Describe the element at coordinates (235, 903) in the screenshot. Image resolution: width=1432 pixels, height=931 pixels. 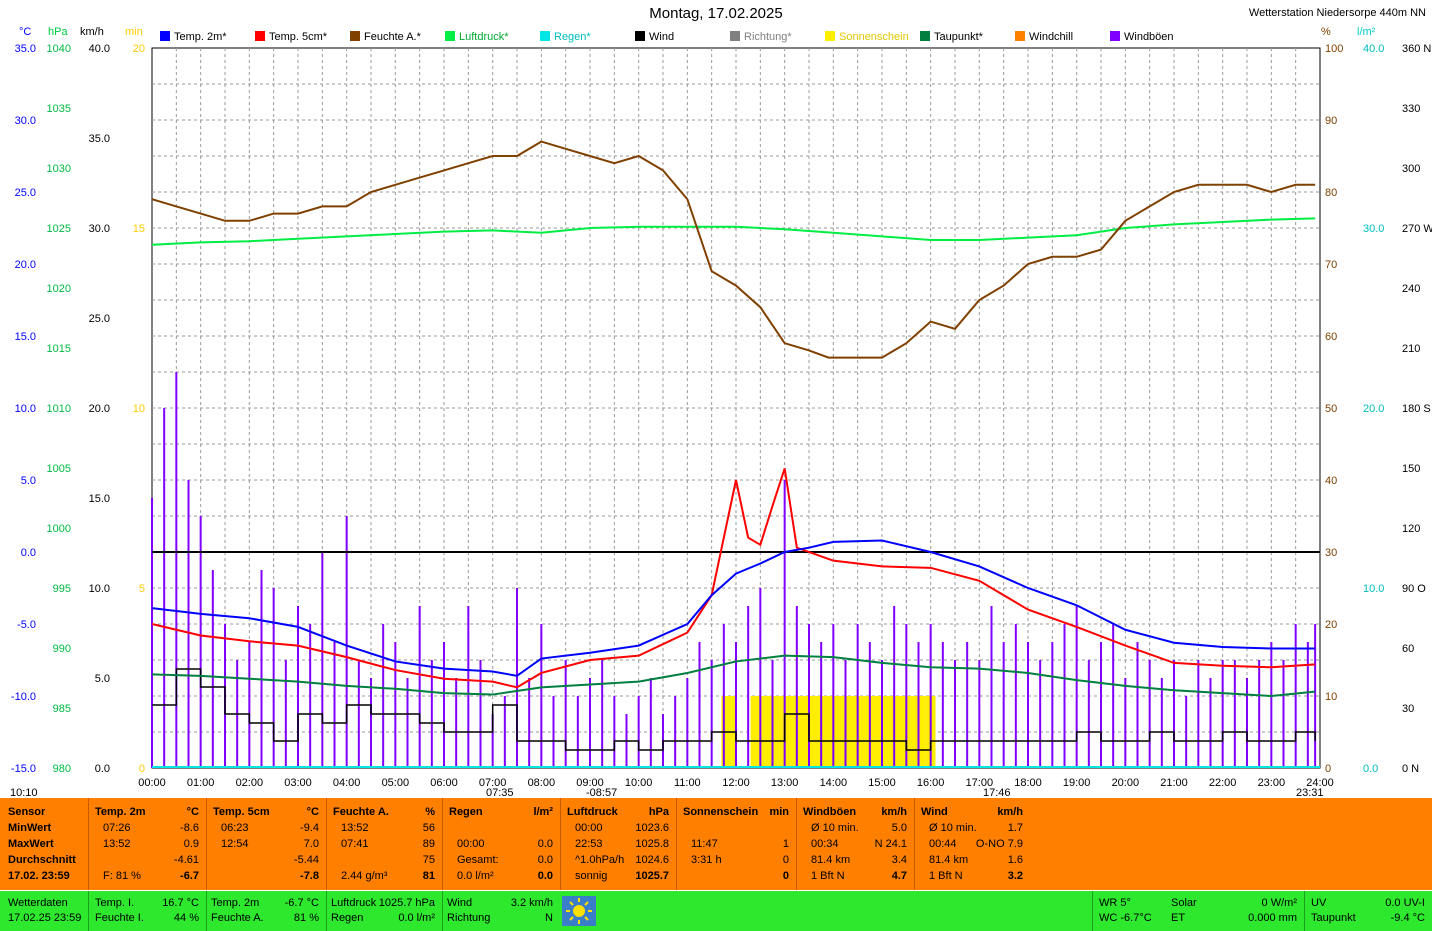
I see `status-text: Temp. 2m` at that location.